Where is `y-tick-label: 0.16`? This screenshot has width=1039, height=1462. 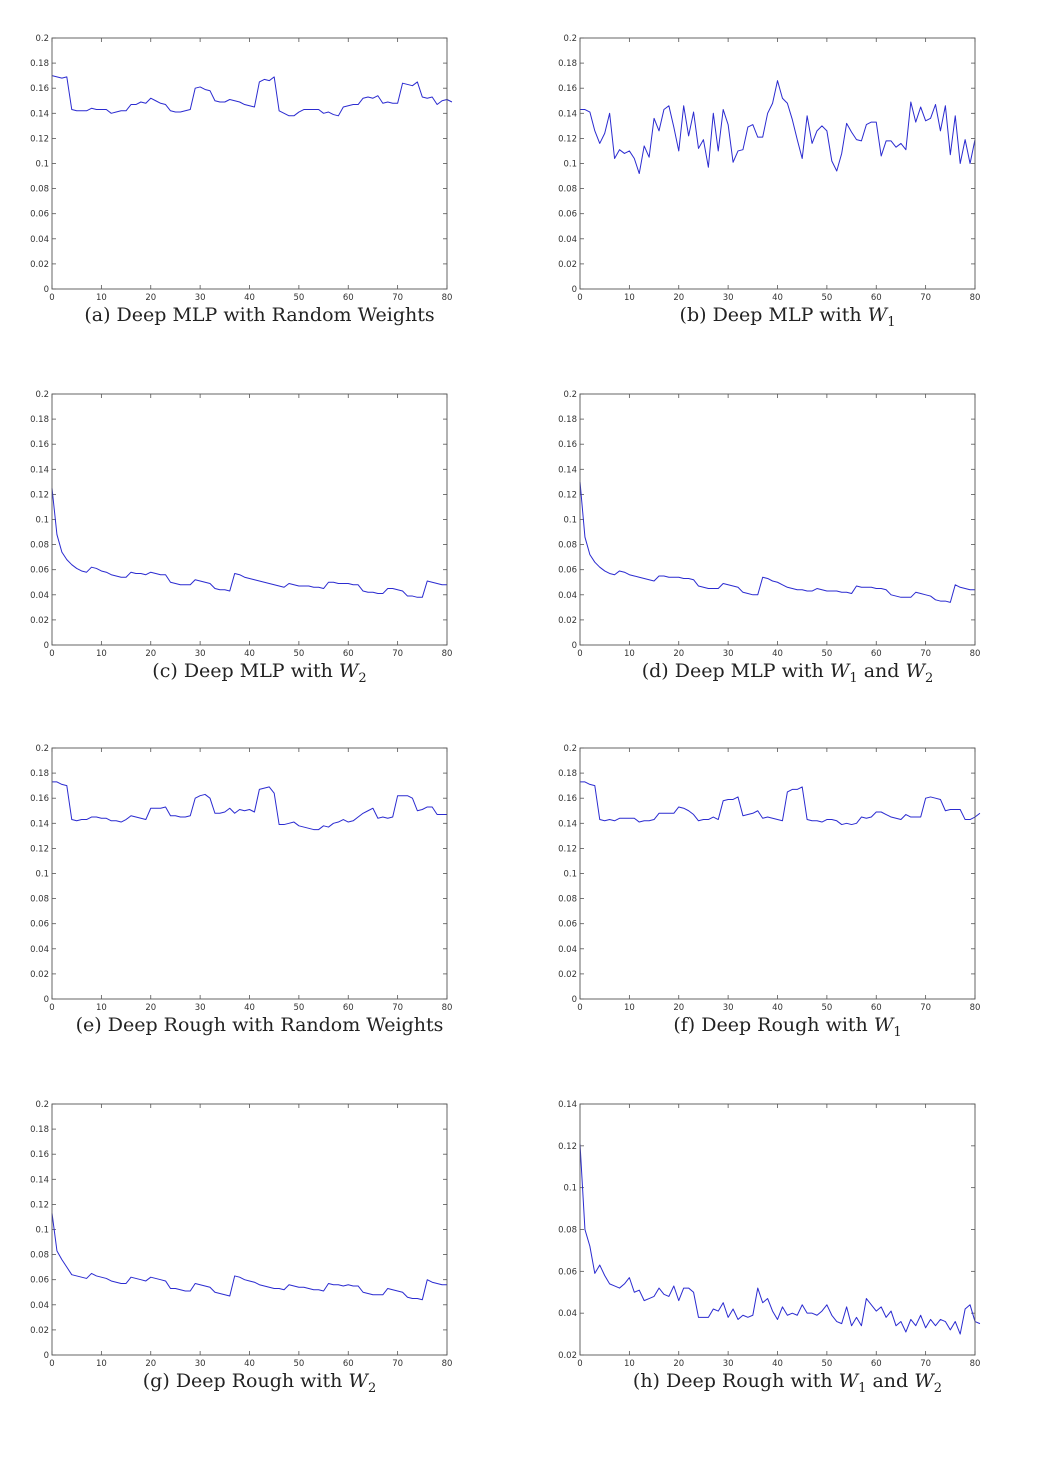
y-tick-label: 0.16 is located at coordinates (39, 445).